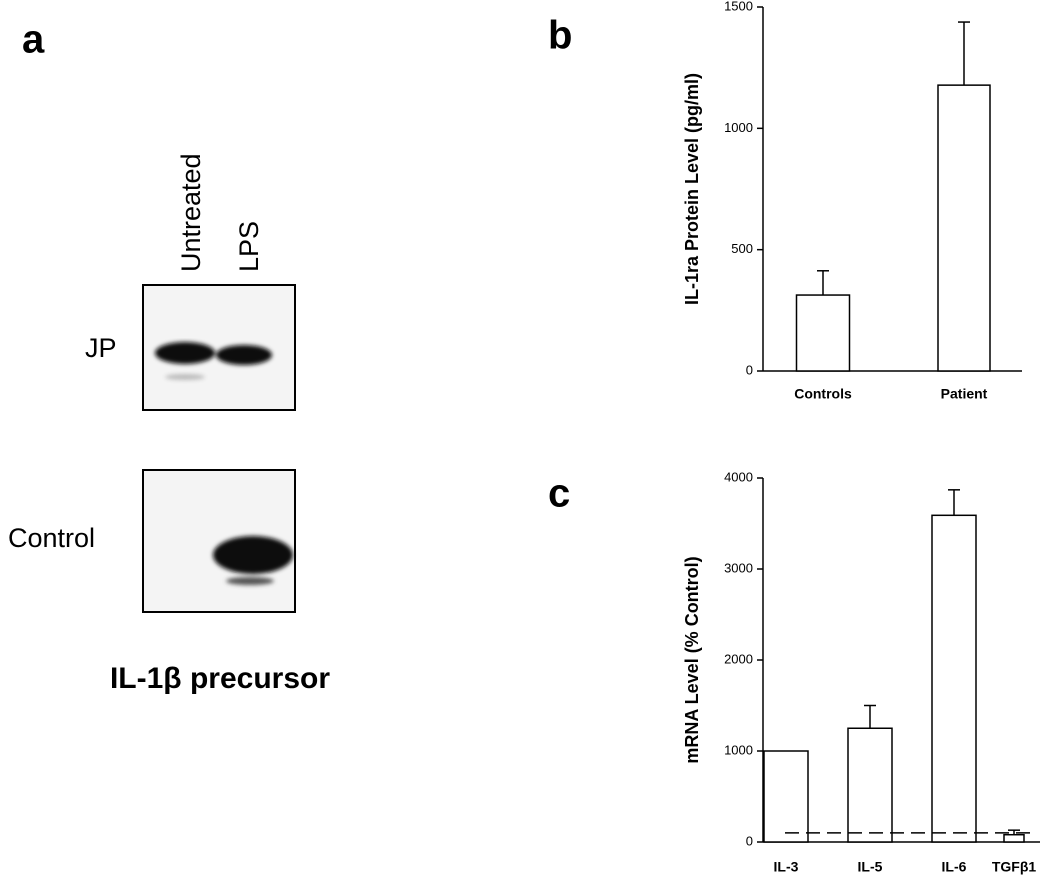  Describe the element at coordinates (692, 189) in the screenshot. I see `y-axis-label: IL-1ra Protein Level (pg/ml)` at that location.